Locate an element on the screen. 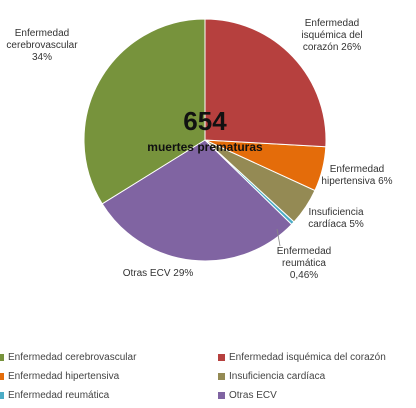  slice-label: Otras ECV 29% is located at coordinates (158, 274).